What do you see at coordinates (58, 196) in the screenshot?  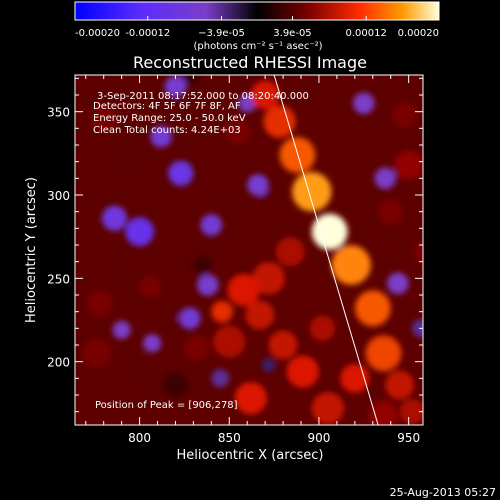 I see `y-tick-label: 300` at bounding box center [58, 196].